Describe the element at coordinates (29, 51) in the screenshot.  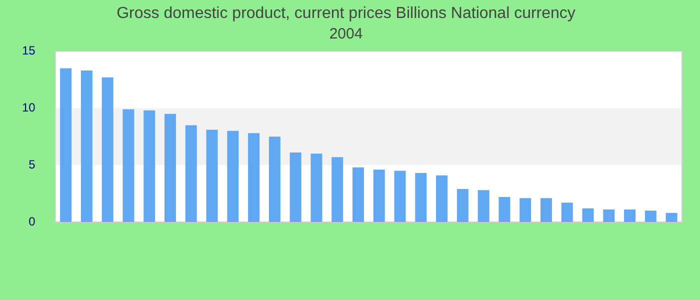
I see `y-tick-label: 15` at that location.